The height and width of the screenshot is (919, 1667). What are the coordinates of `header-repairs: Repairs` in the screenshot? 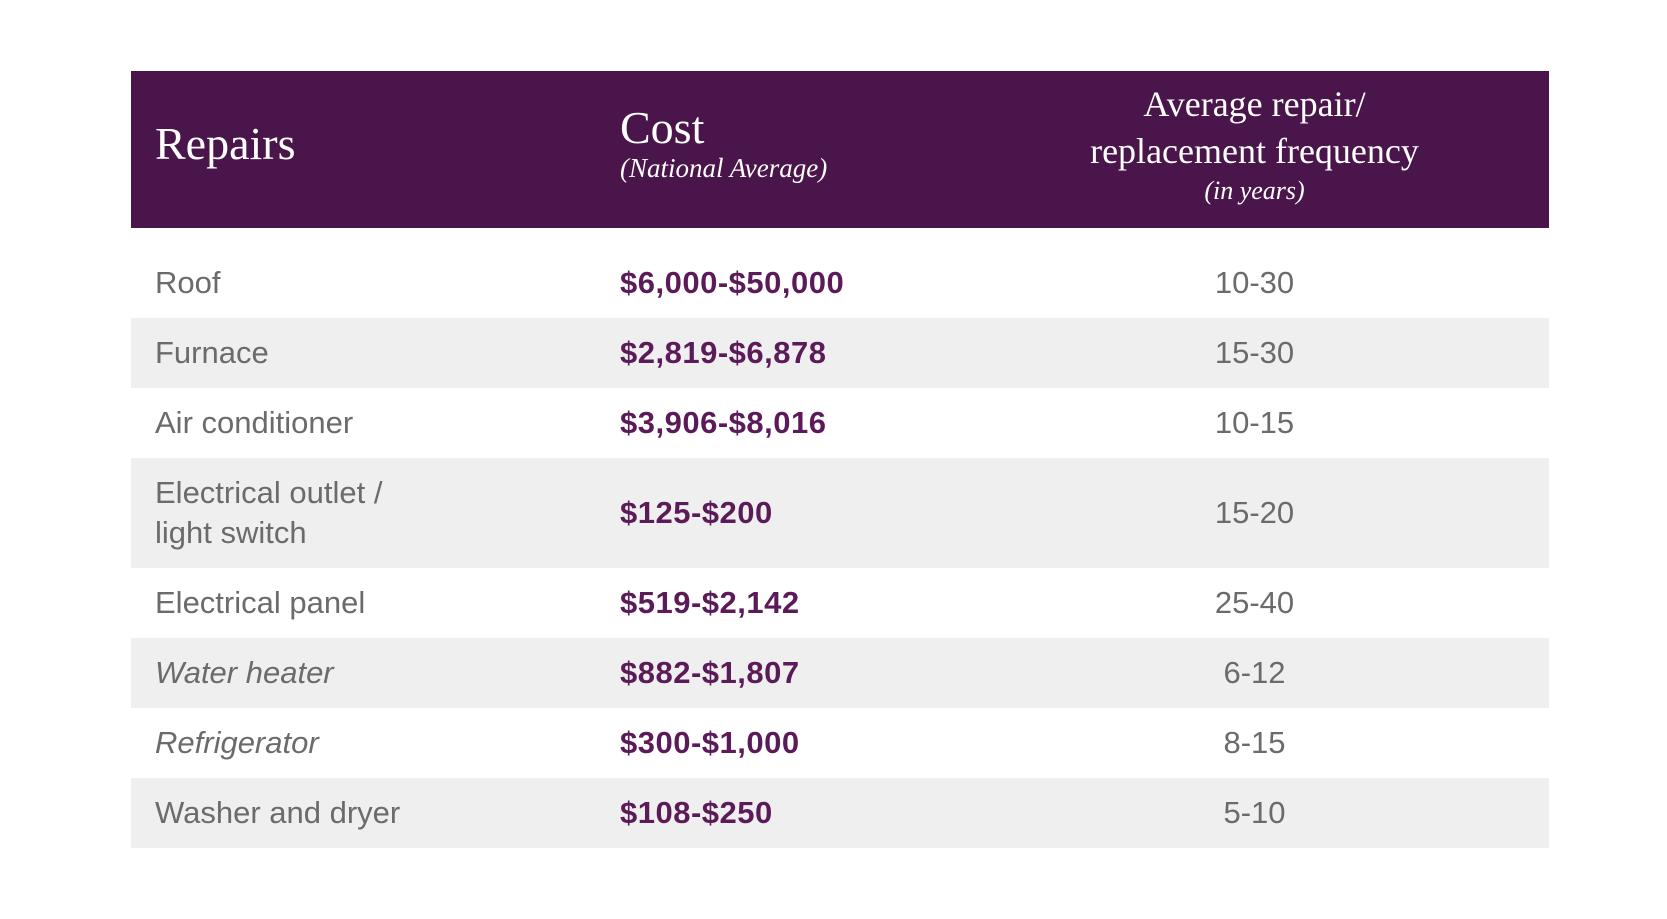 It's located at (225, 144).